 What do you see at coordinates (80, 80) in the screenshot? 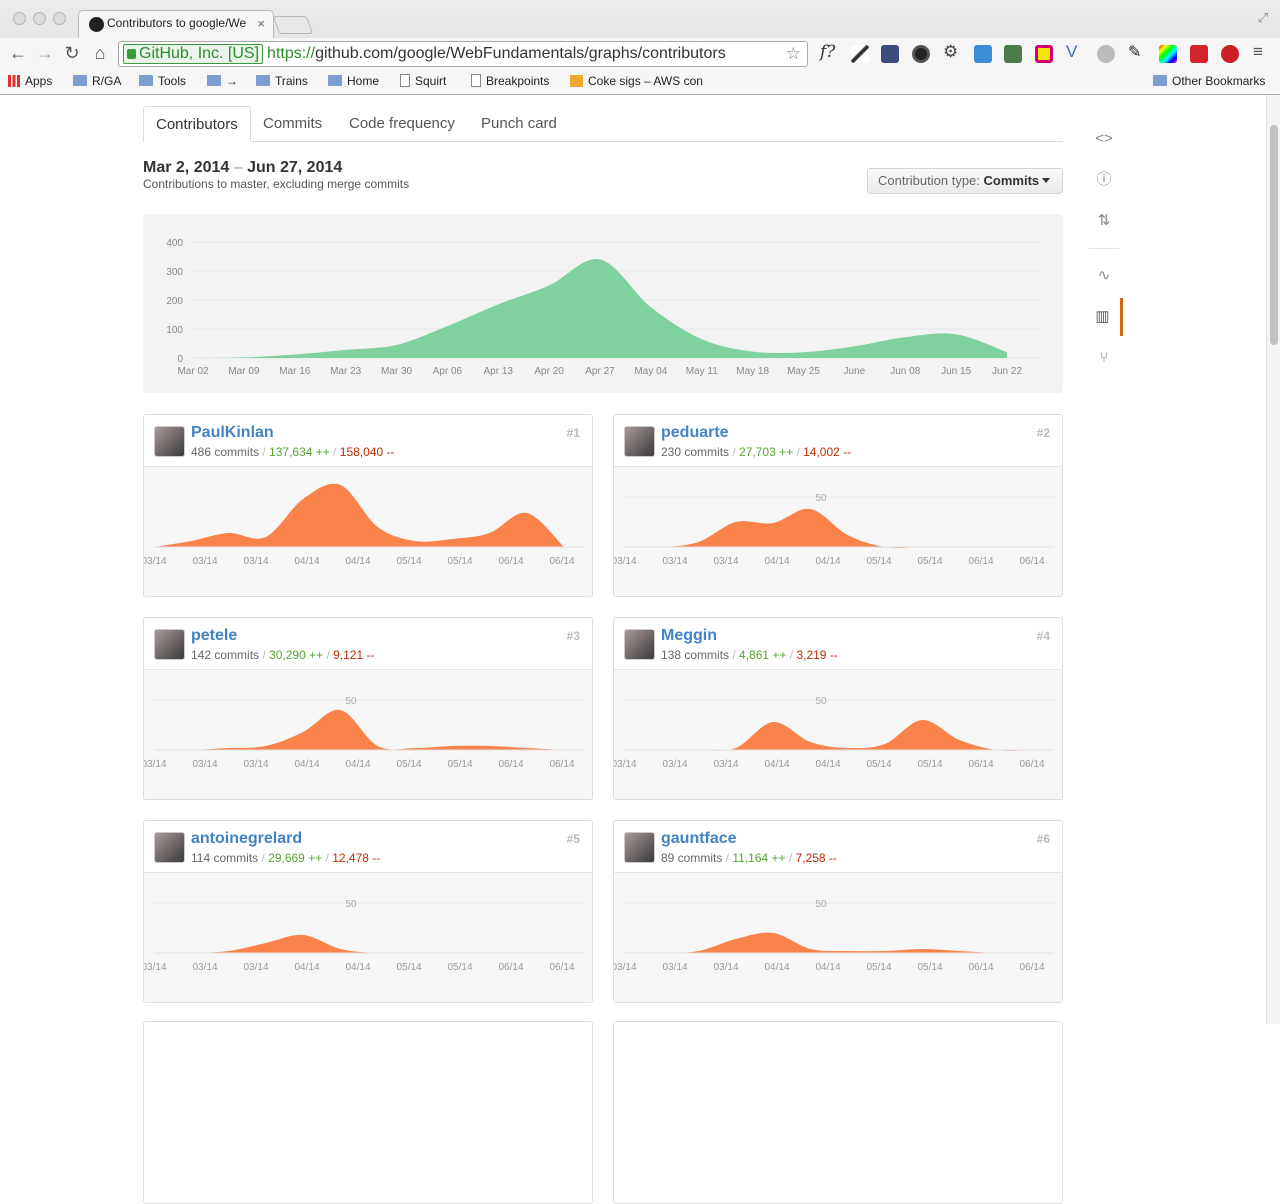
I see `folder-icon` at bounding box center [80, 80].